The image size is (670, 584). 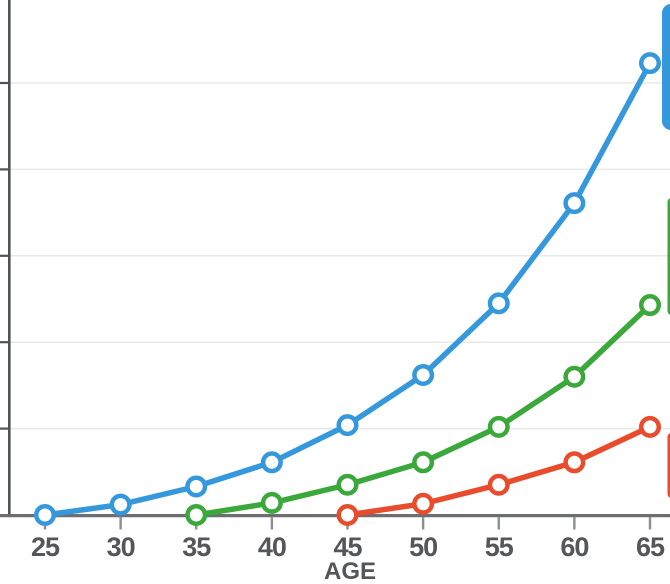 I want to click on line-start-25-cropped-label, so click(x=666, y=67).